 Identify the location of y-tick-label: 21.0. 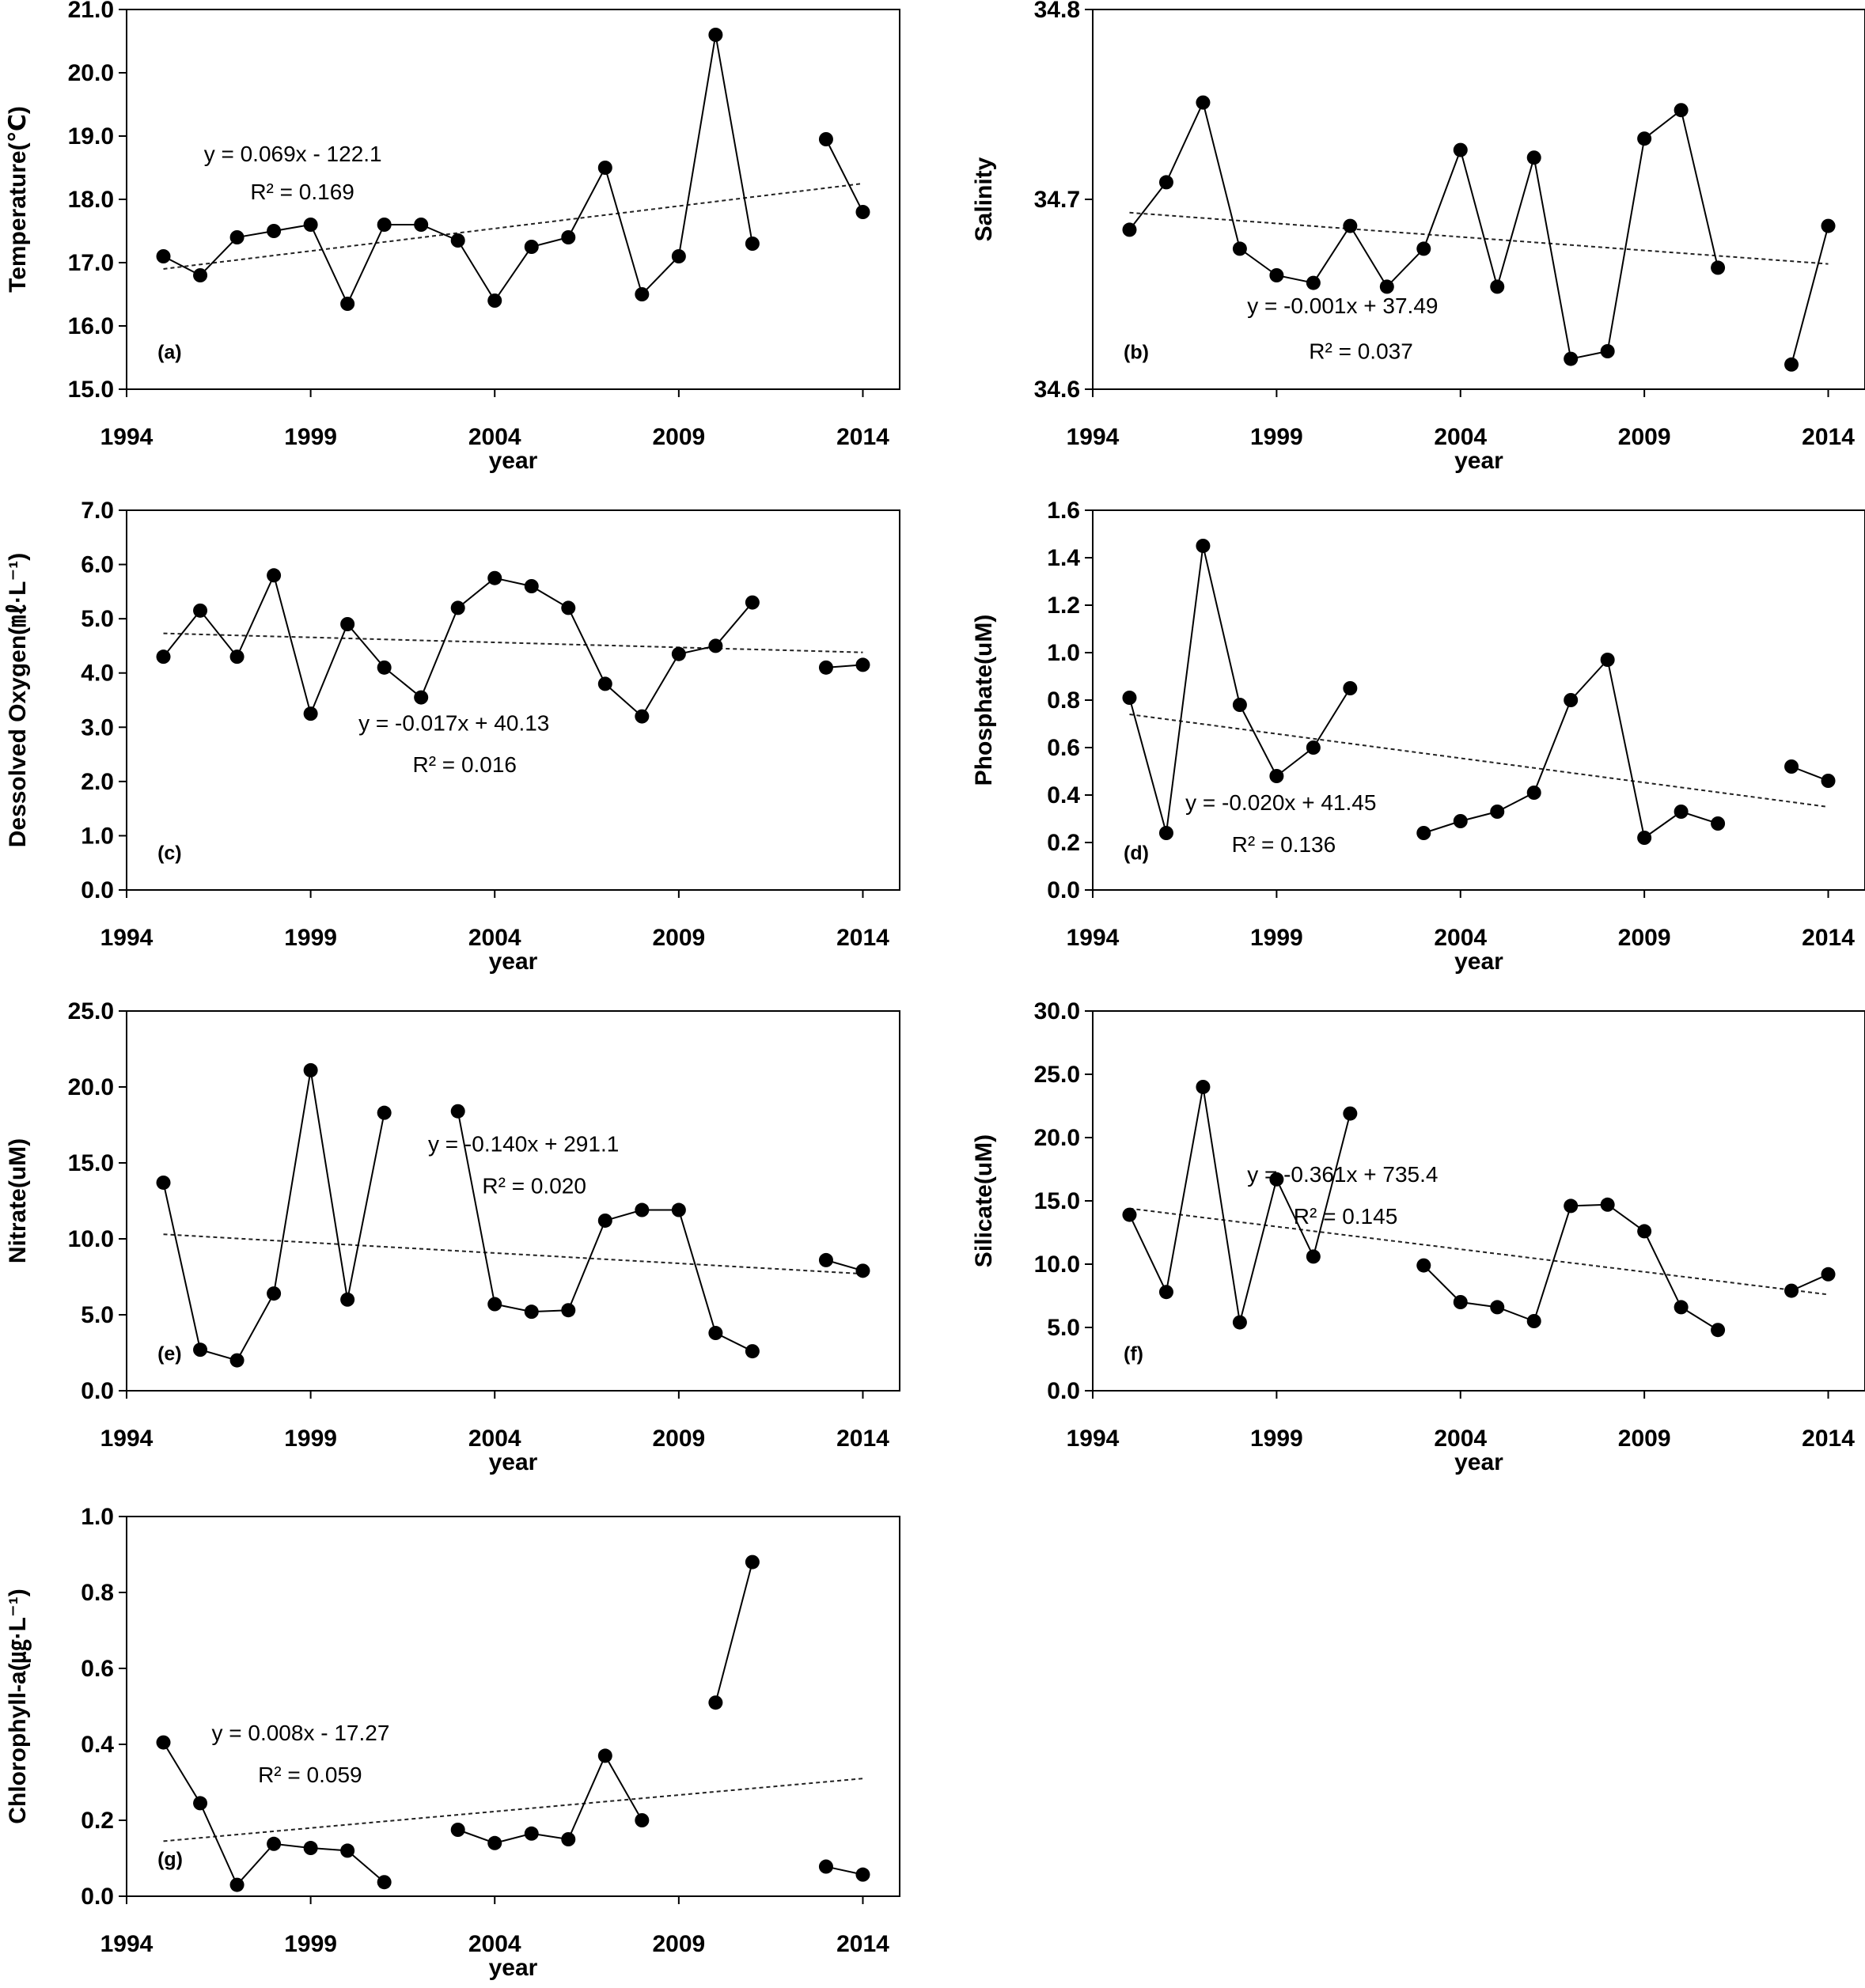
(91, 12).